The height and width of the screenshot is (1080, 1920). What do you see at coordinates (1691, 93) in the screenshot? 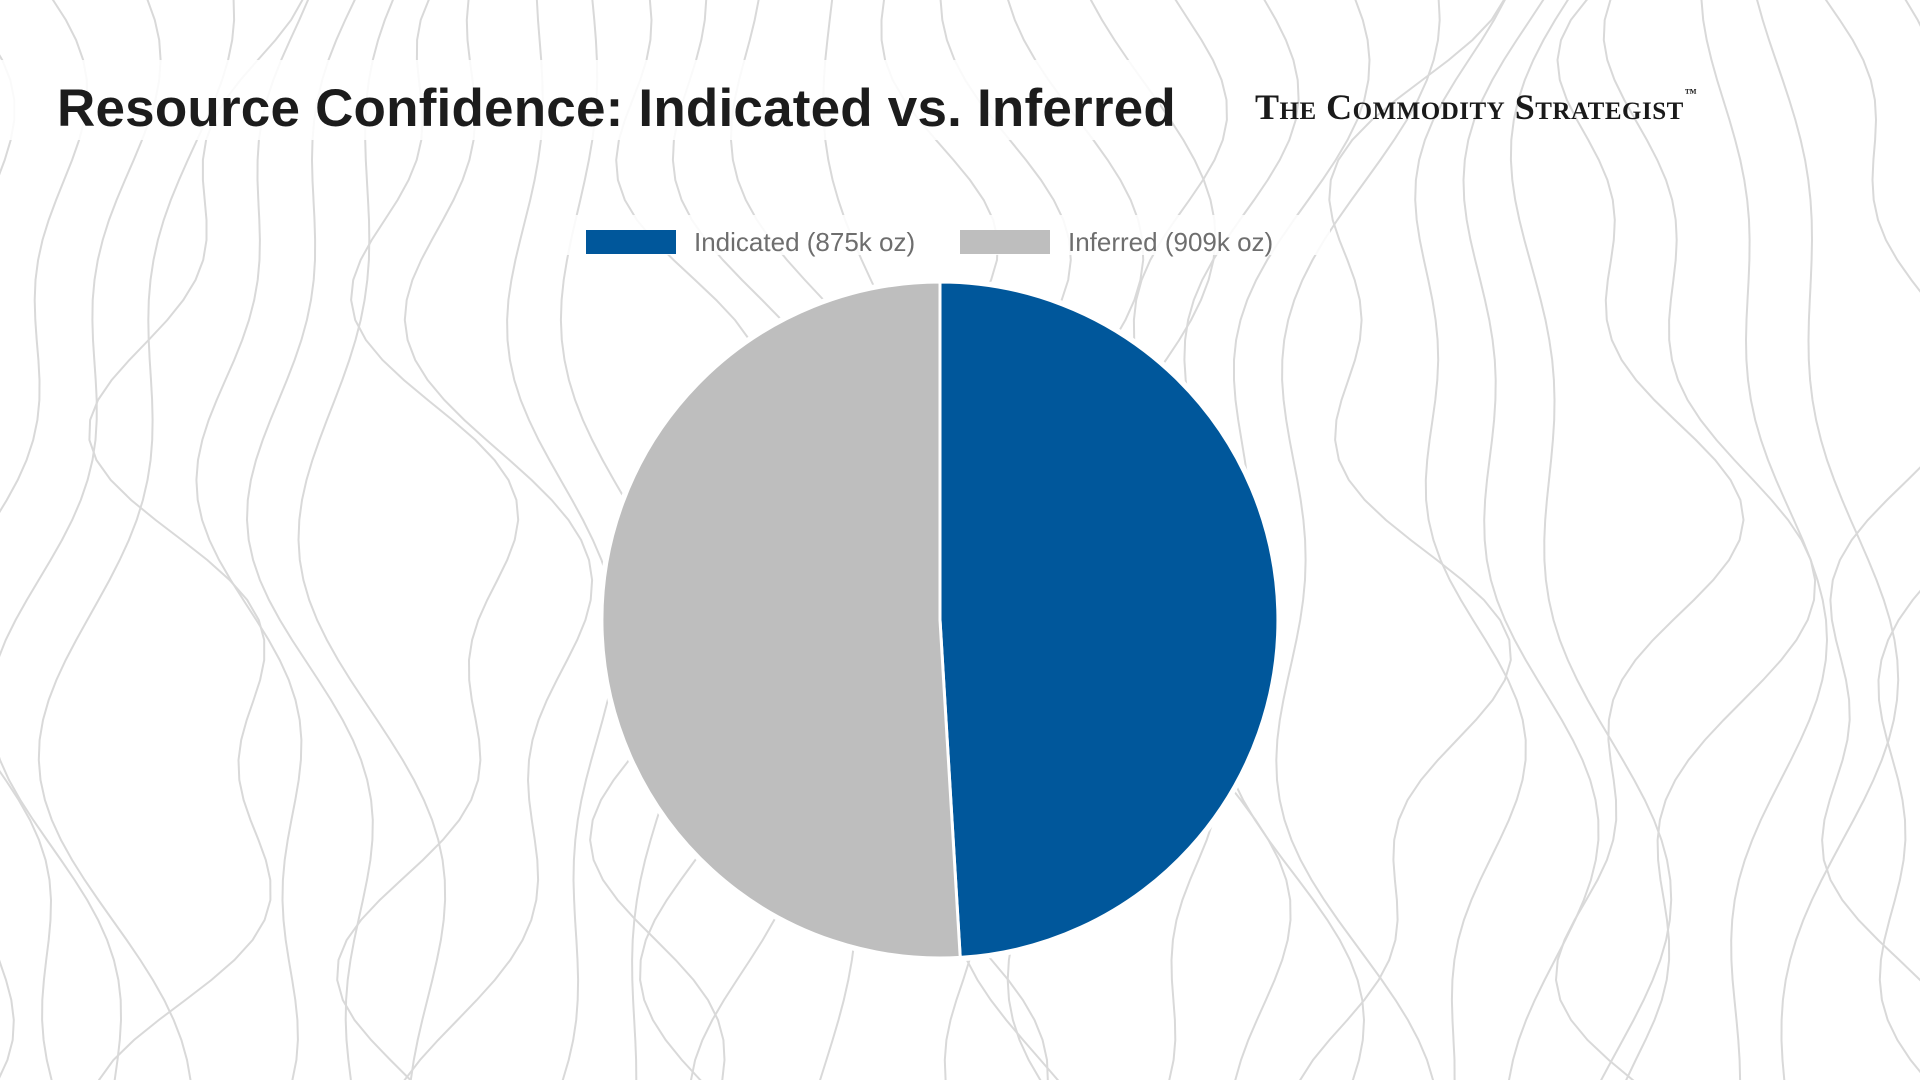
I see `trademark-symbol: ™` at bounding box center [1691, 93].